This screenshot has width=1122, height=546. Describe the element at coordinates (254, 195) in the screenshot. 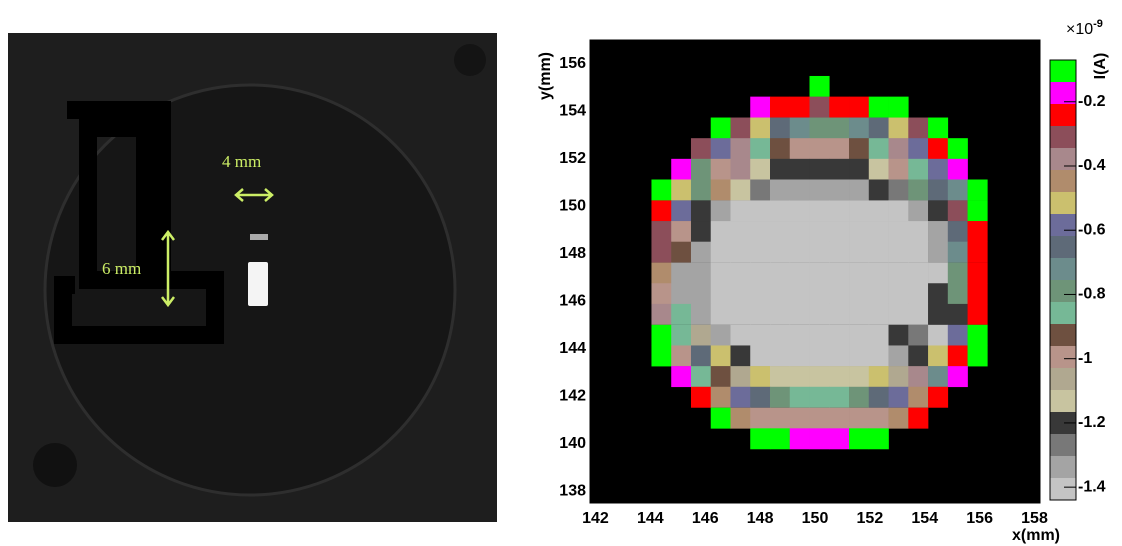

I see `arrow-h` at that location.